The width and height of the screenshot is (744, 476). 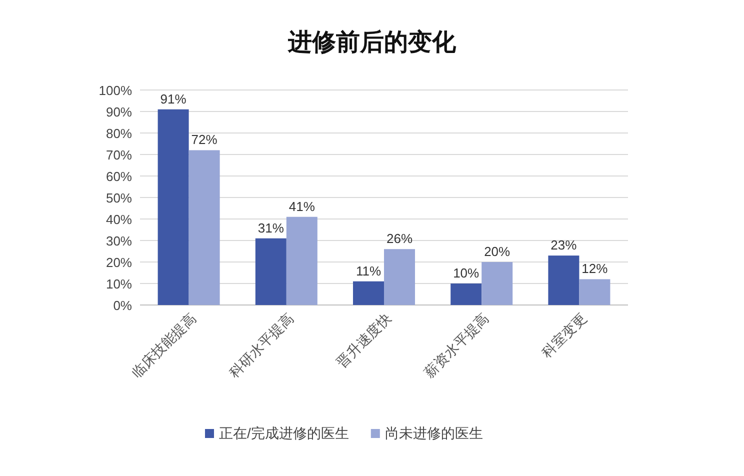 I want to click on legend-label: 尚未进修的医生, so click(x=433, y=433).